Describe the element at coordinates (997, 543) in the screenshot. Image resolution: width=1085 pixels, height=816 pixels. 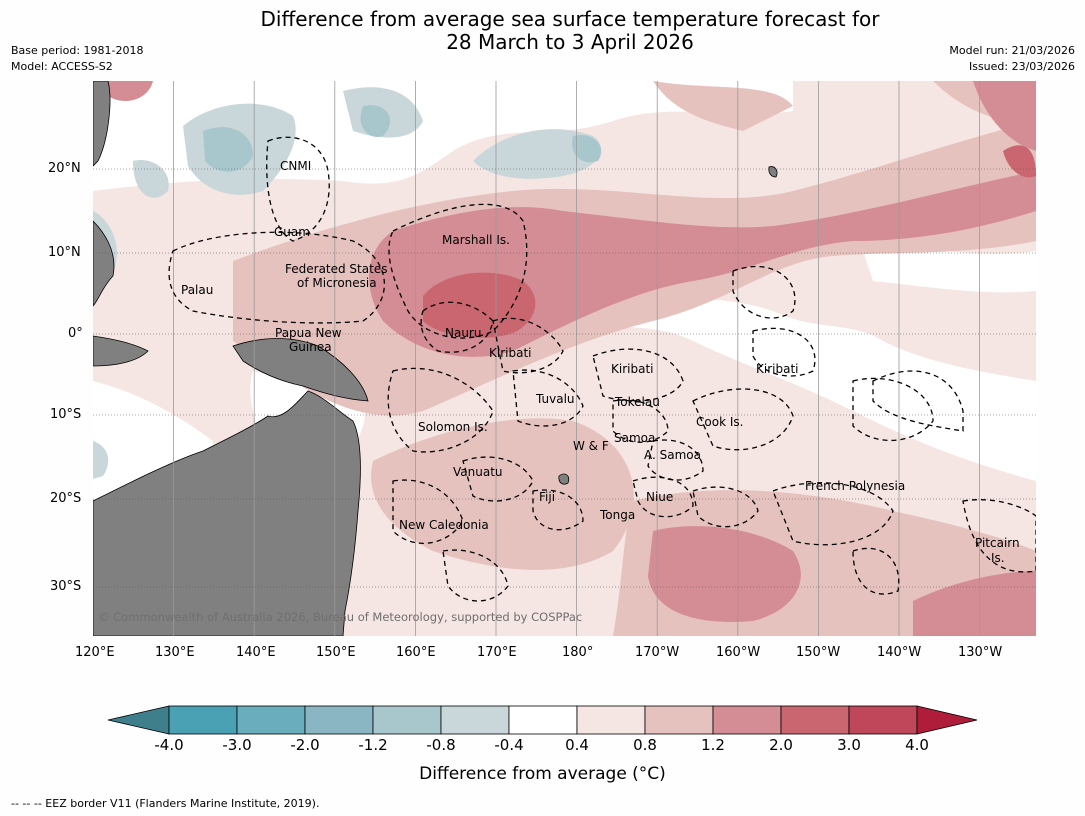
I see `region-label-pitcairn-1: Pitcairn` at that location.